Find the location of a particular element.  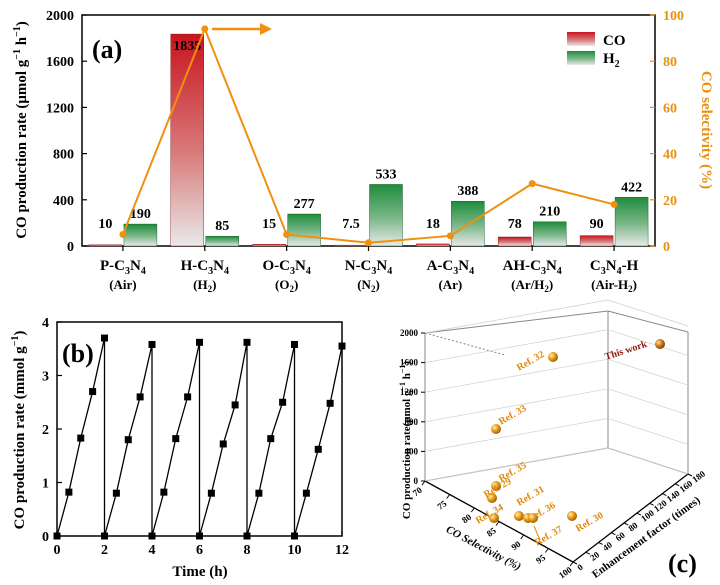

panel-a-condition-label: (H2) is located at coordinates (204, 285).